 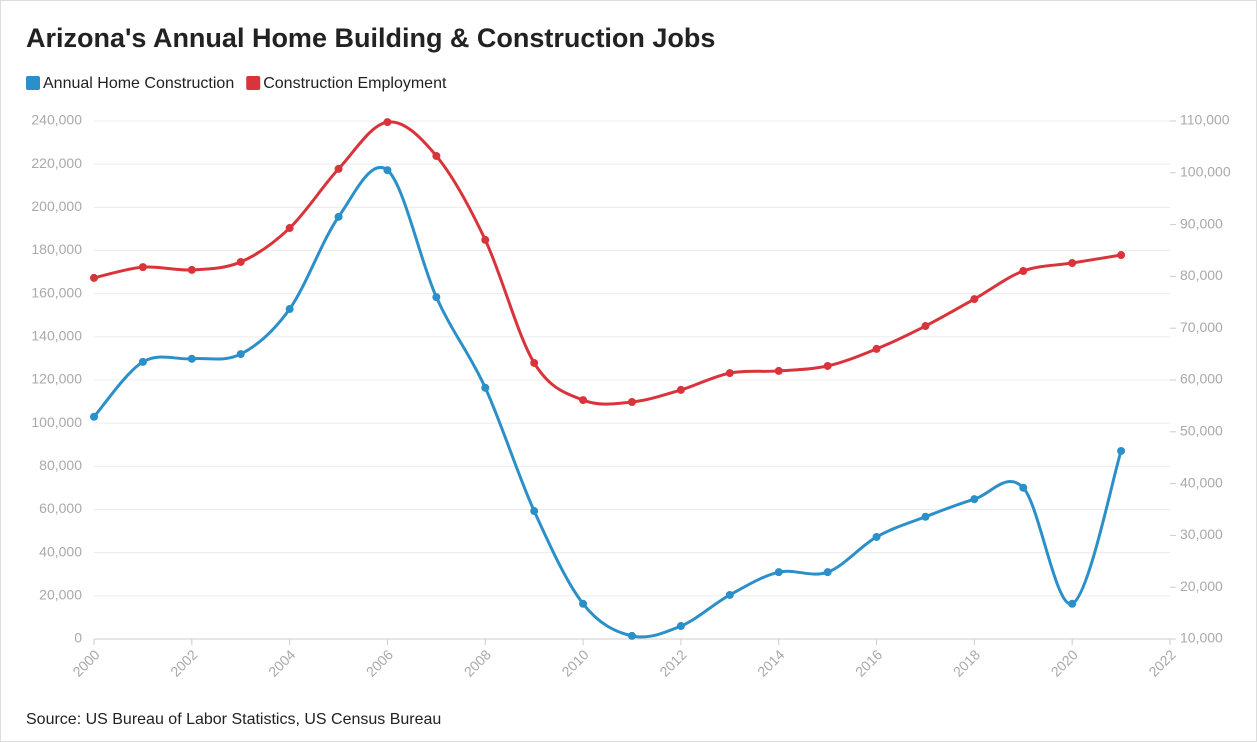 What do you see at coordinates (379, 662) in the screenshot?
I see `x-tick-label: 2006` at bounding box center [379, 662].